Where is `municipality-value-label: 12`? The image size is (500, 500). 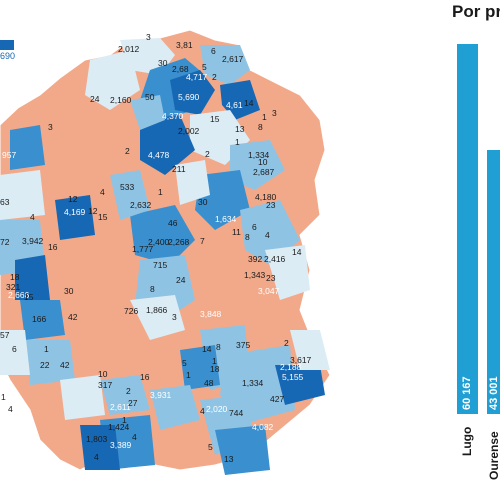
municipality-value-label: 12 is located at coordinates (73, 199).